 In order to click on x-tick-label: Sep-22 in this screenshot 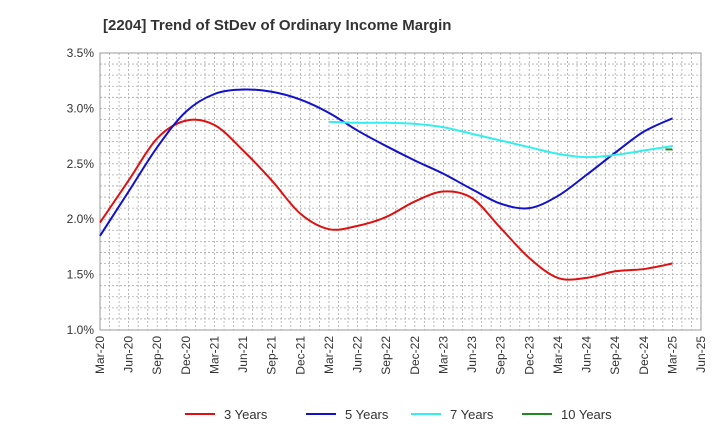, I will do `click(386, 355)`.